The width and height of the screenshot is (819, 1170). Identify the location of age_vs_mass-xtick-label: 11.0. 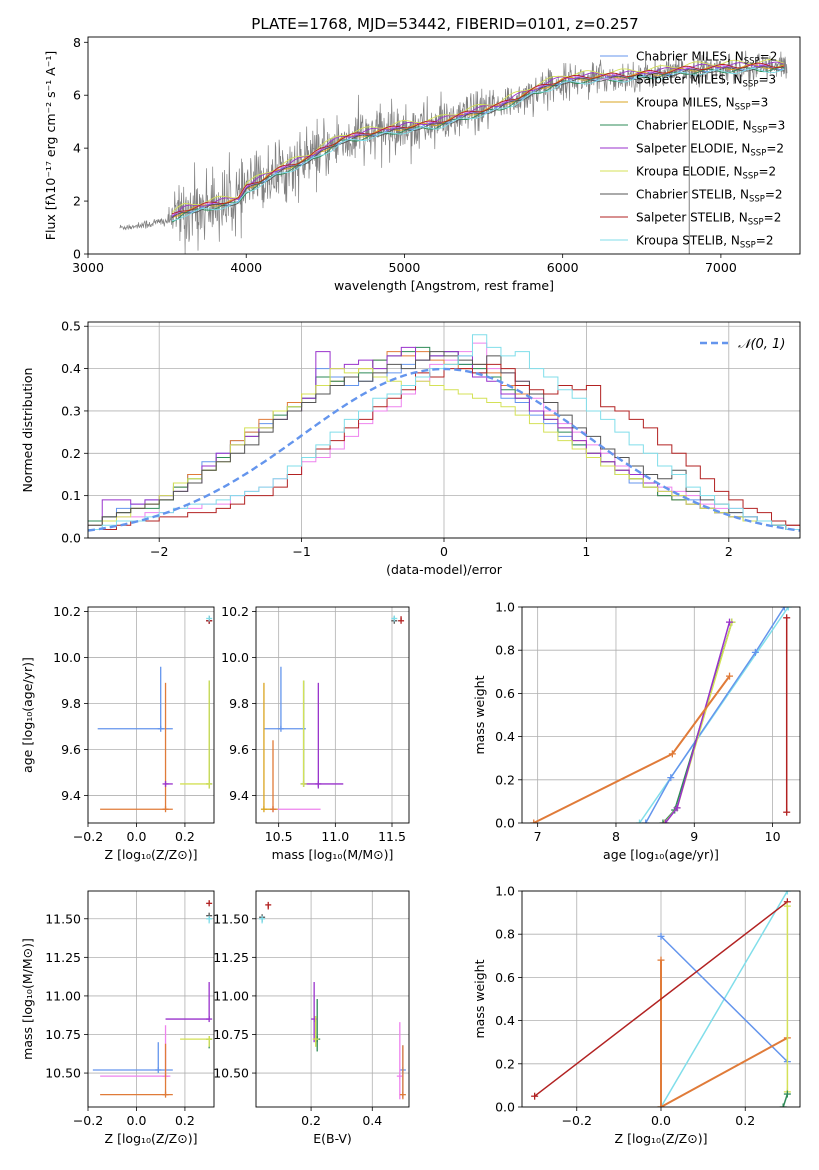
(335, 836).